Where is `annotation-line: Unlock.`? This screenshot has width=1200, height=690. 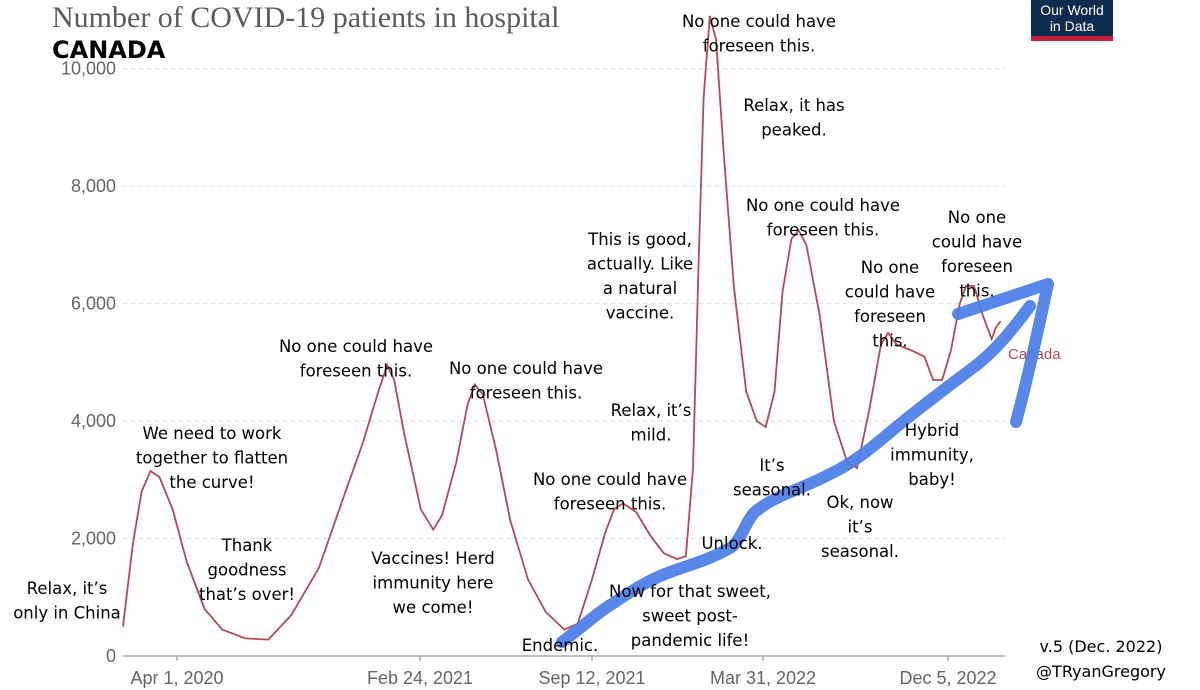 annotation-line: Unlock. is located at coordinates (731, 543).